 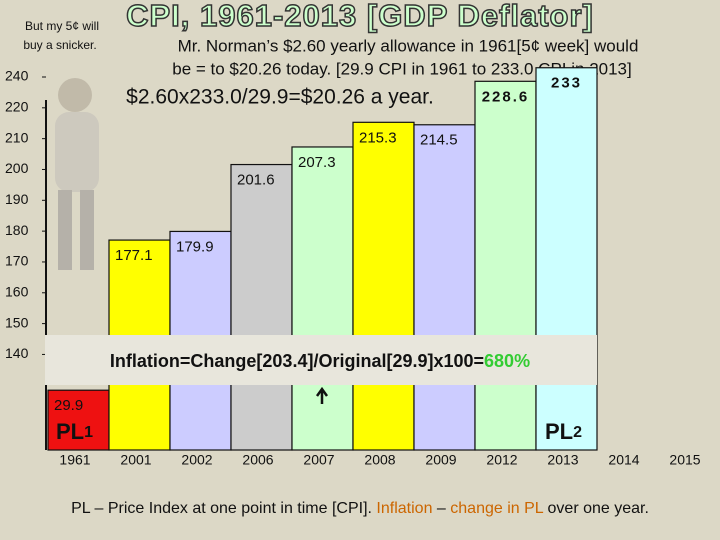 I want to click on pl-sub: 1, so click(x=88, y=432).